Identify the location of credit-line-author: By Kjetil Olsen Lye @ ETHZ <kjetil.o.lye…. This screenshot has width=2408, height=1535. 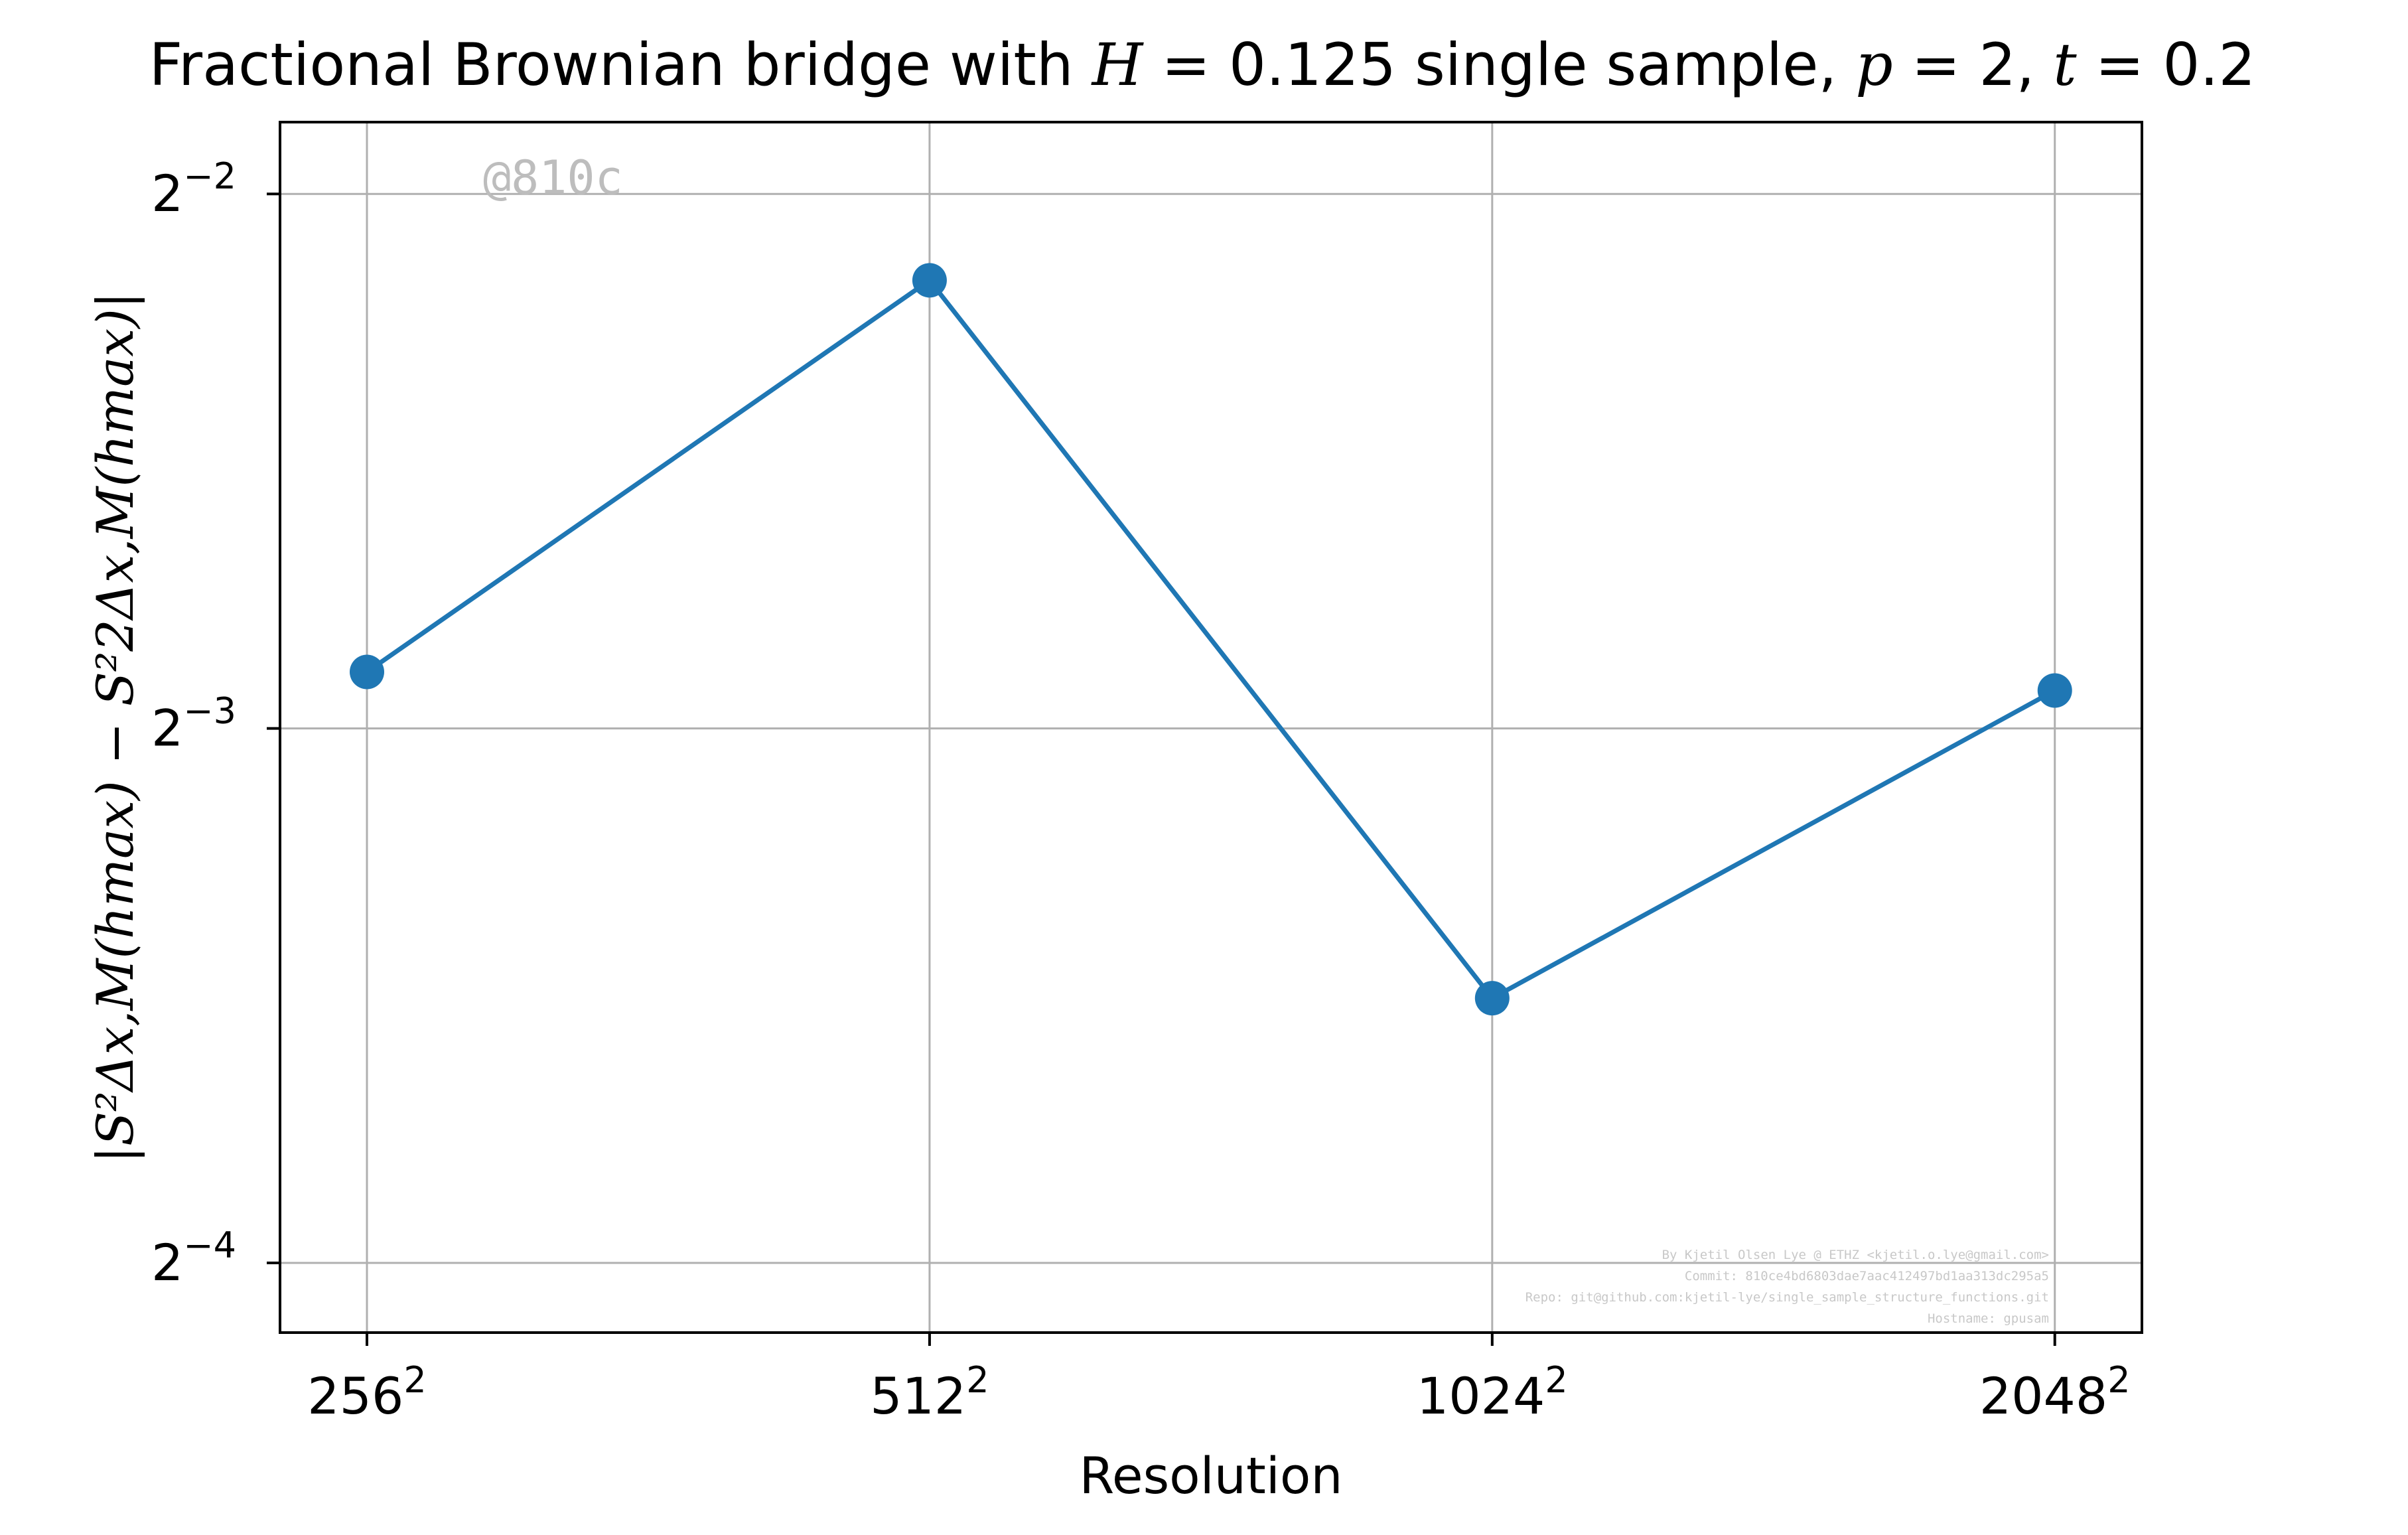
(1855, 1255).